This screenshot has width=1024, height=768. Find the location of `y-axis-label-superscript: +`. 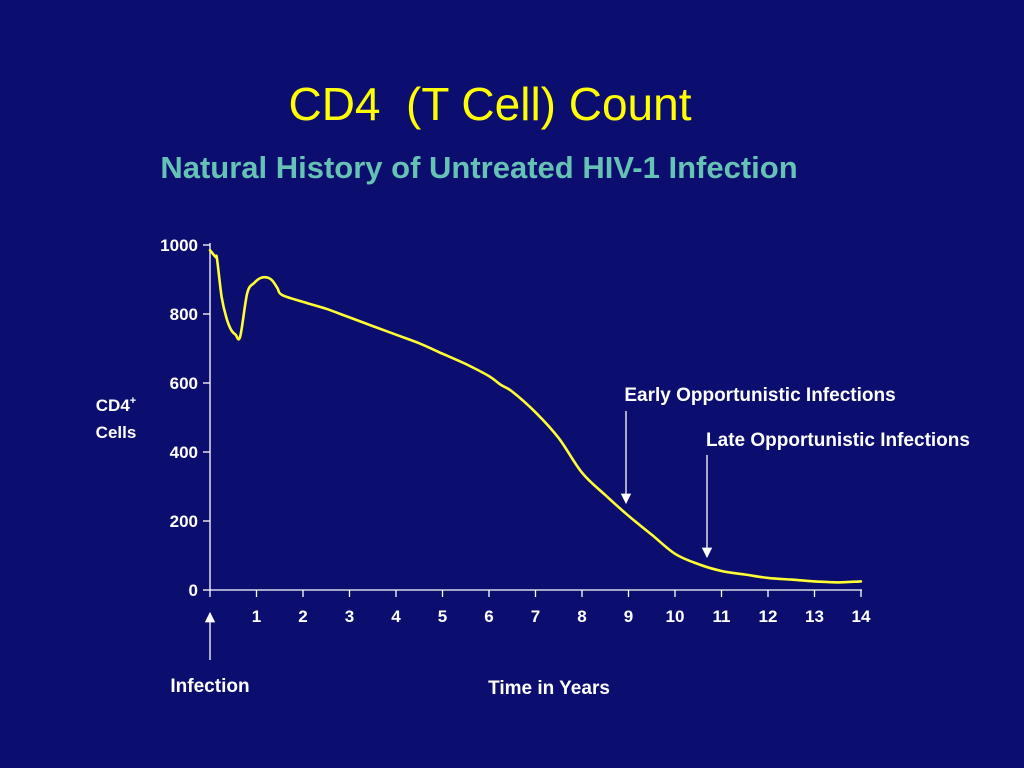

y-axis-label-superscript: + is located at coordinates (133, 401).